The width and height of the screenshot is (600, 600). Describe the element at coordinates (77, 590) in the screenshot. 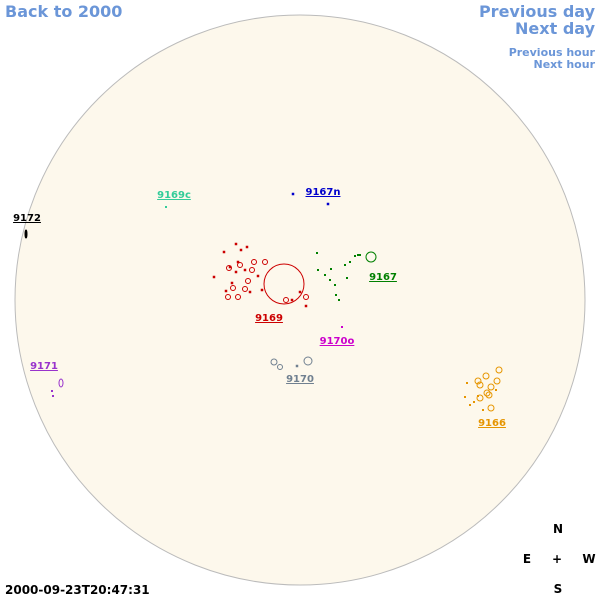

I see `timestamp: 2000-09-23T20:47:31` at that location.